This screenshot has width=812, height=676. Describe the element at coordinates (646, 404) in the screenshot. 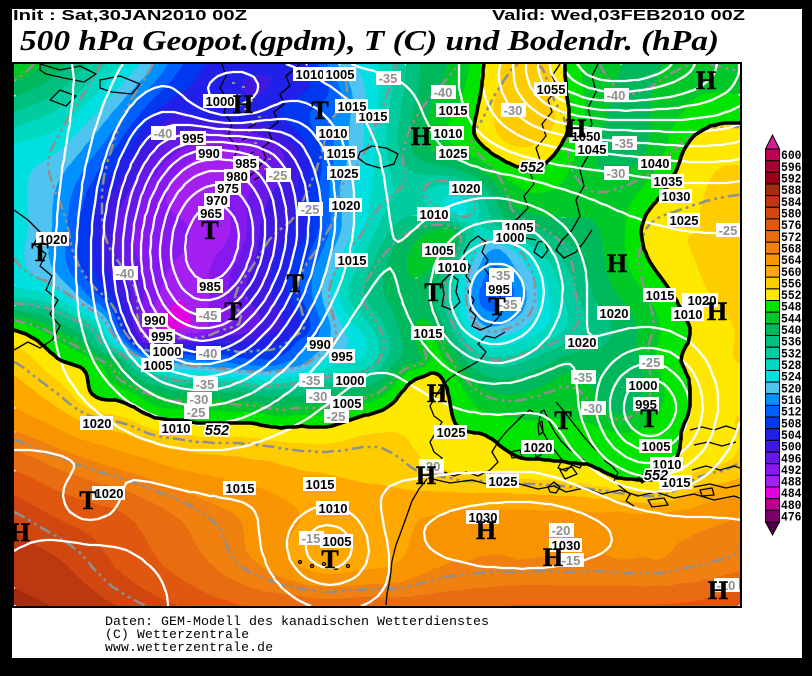

I see `svg-text: 995` at that location.